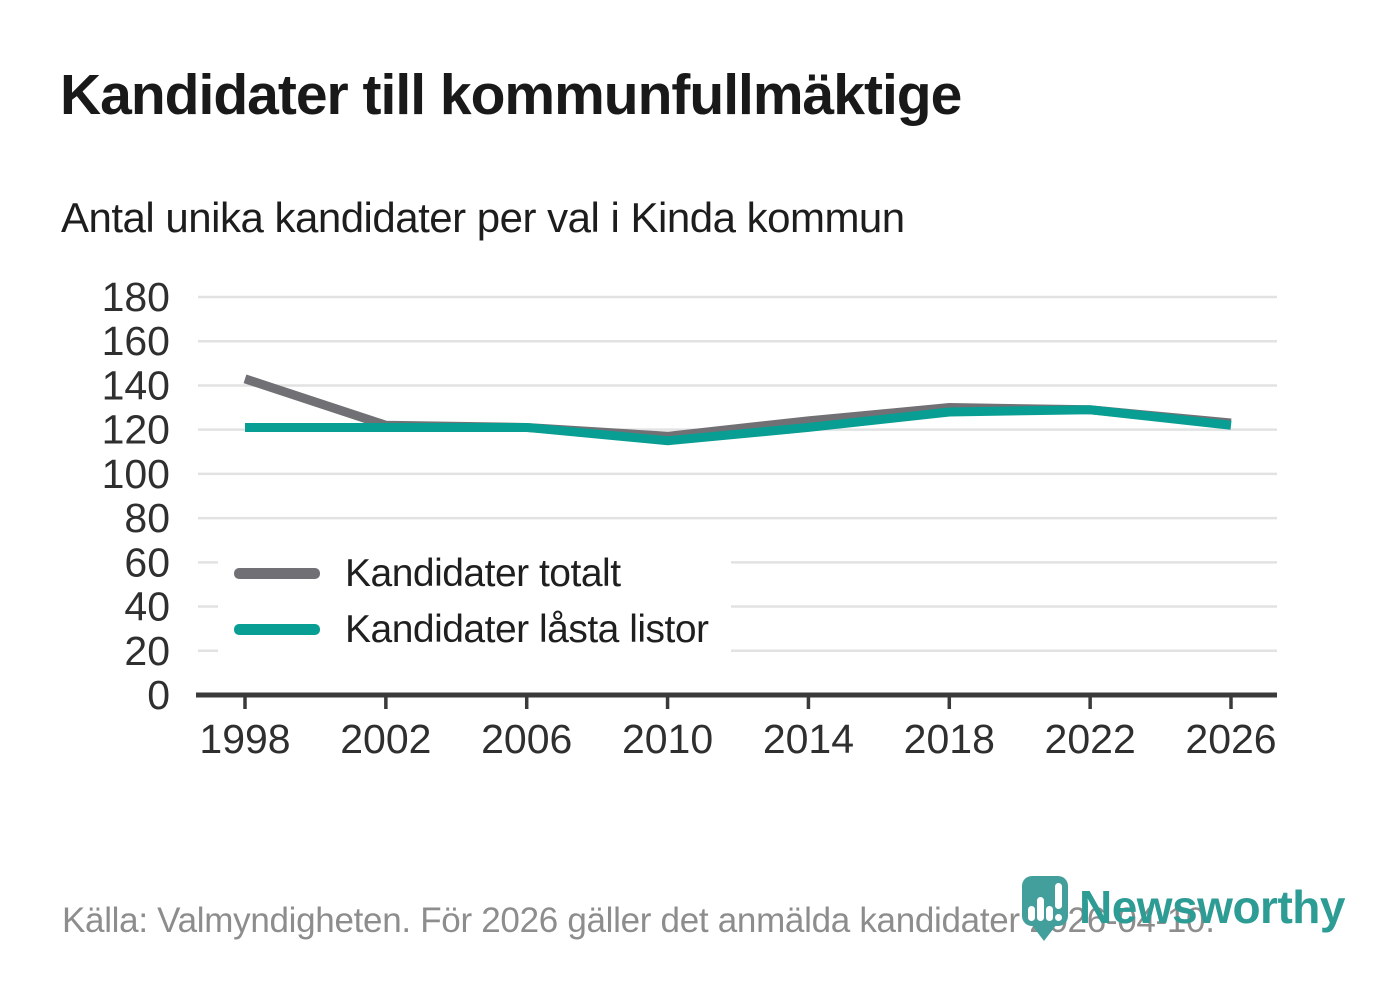 The image size is (1382, 999). Describe the element at coordinates (1045, 908) in the screenshot. I see `newsworthy-logo-icon` at that location.